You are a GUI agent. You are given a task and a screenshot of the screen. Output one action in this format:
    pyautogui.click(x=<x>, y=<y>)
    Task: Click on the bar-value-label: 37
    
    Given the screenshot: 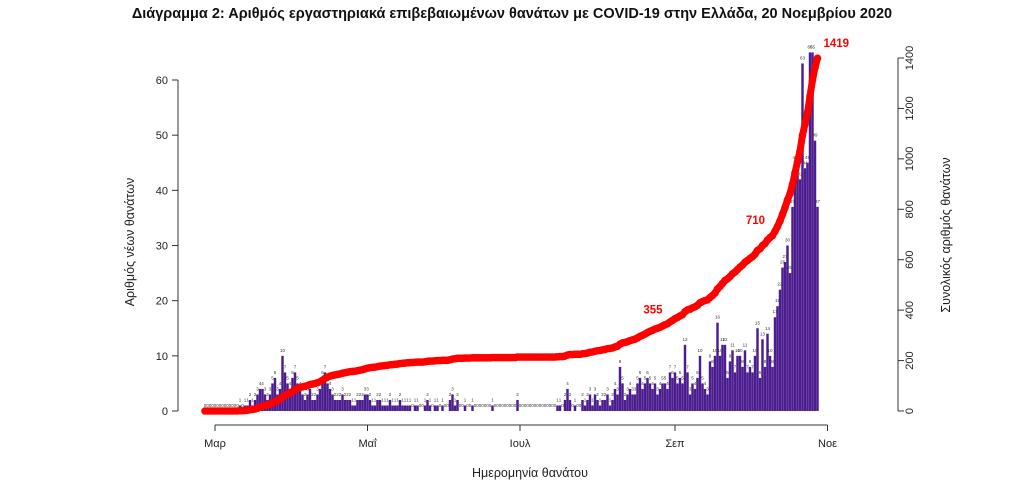 What is the action you would take?
    pyautogui.click(x=793, y=201)
    